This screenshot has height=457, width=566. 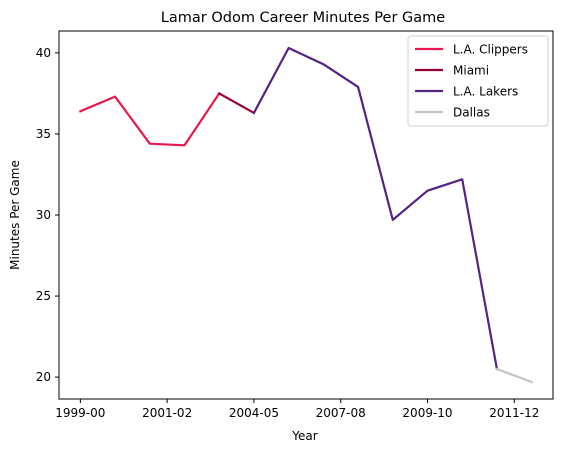 What do you see at coordinates (427, 413) in the screenshot?
I see `x-tick-label: 2009-10` at bounding box center [427, 413].